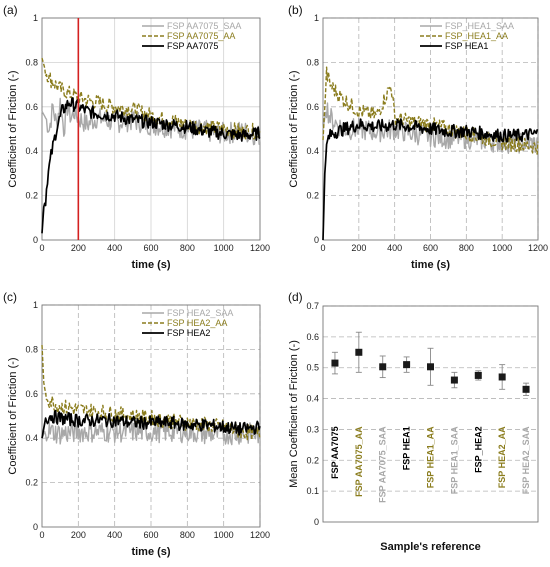 The width and height of the screenshot is (550, 567). I want to click on panel-label: (b), so click(295, 10).